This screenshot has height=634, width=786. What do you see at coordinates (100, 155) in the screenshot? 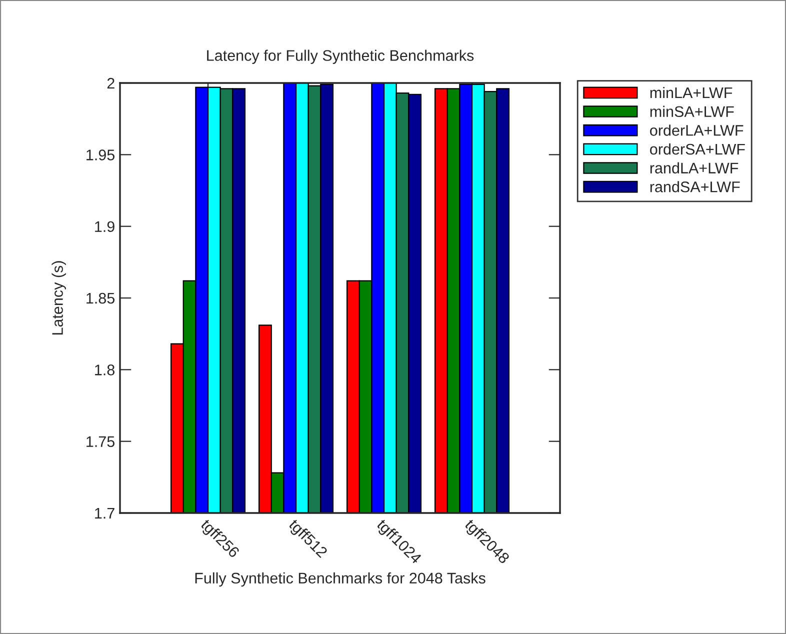
I see `y-tick-label: 1.95` at bounding box center [100, 155].